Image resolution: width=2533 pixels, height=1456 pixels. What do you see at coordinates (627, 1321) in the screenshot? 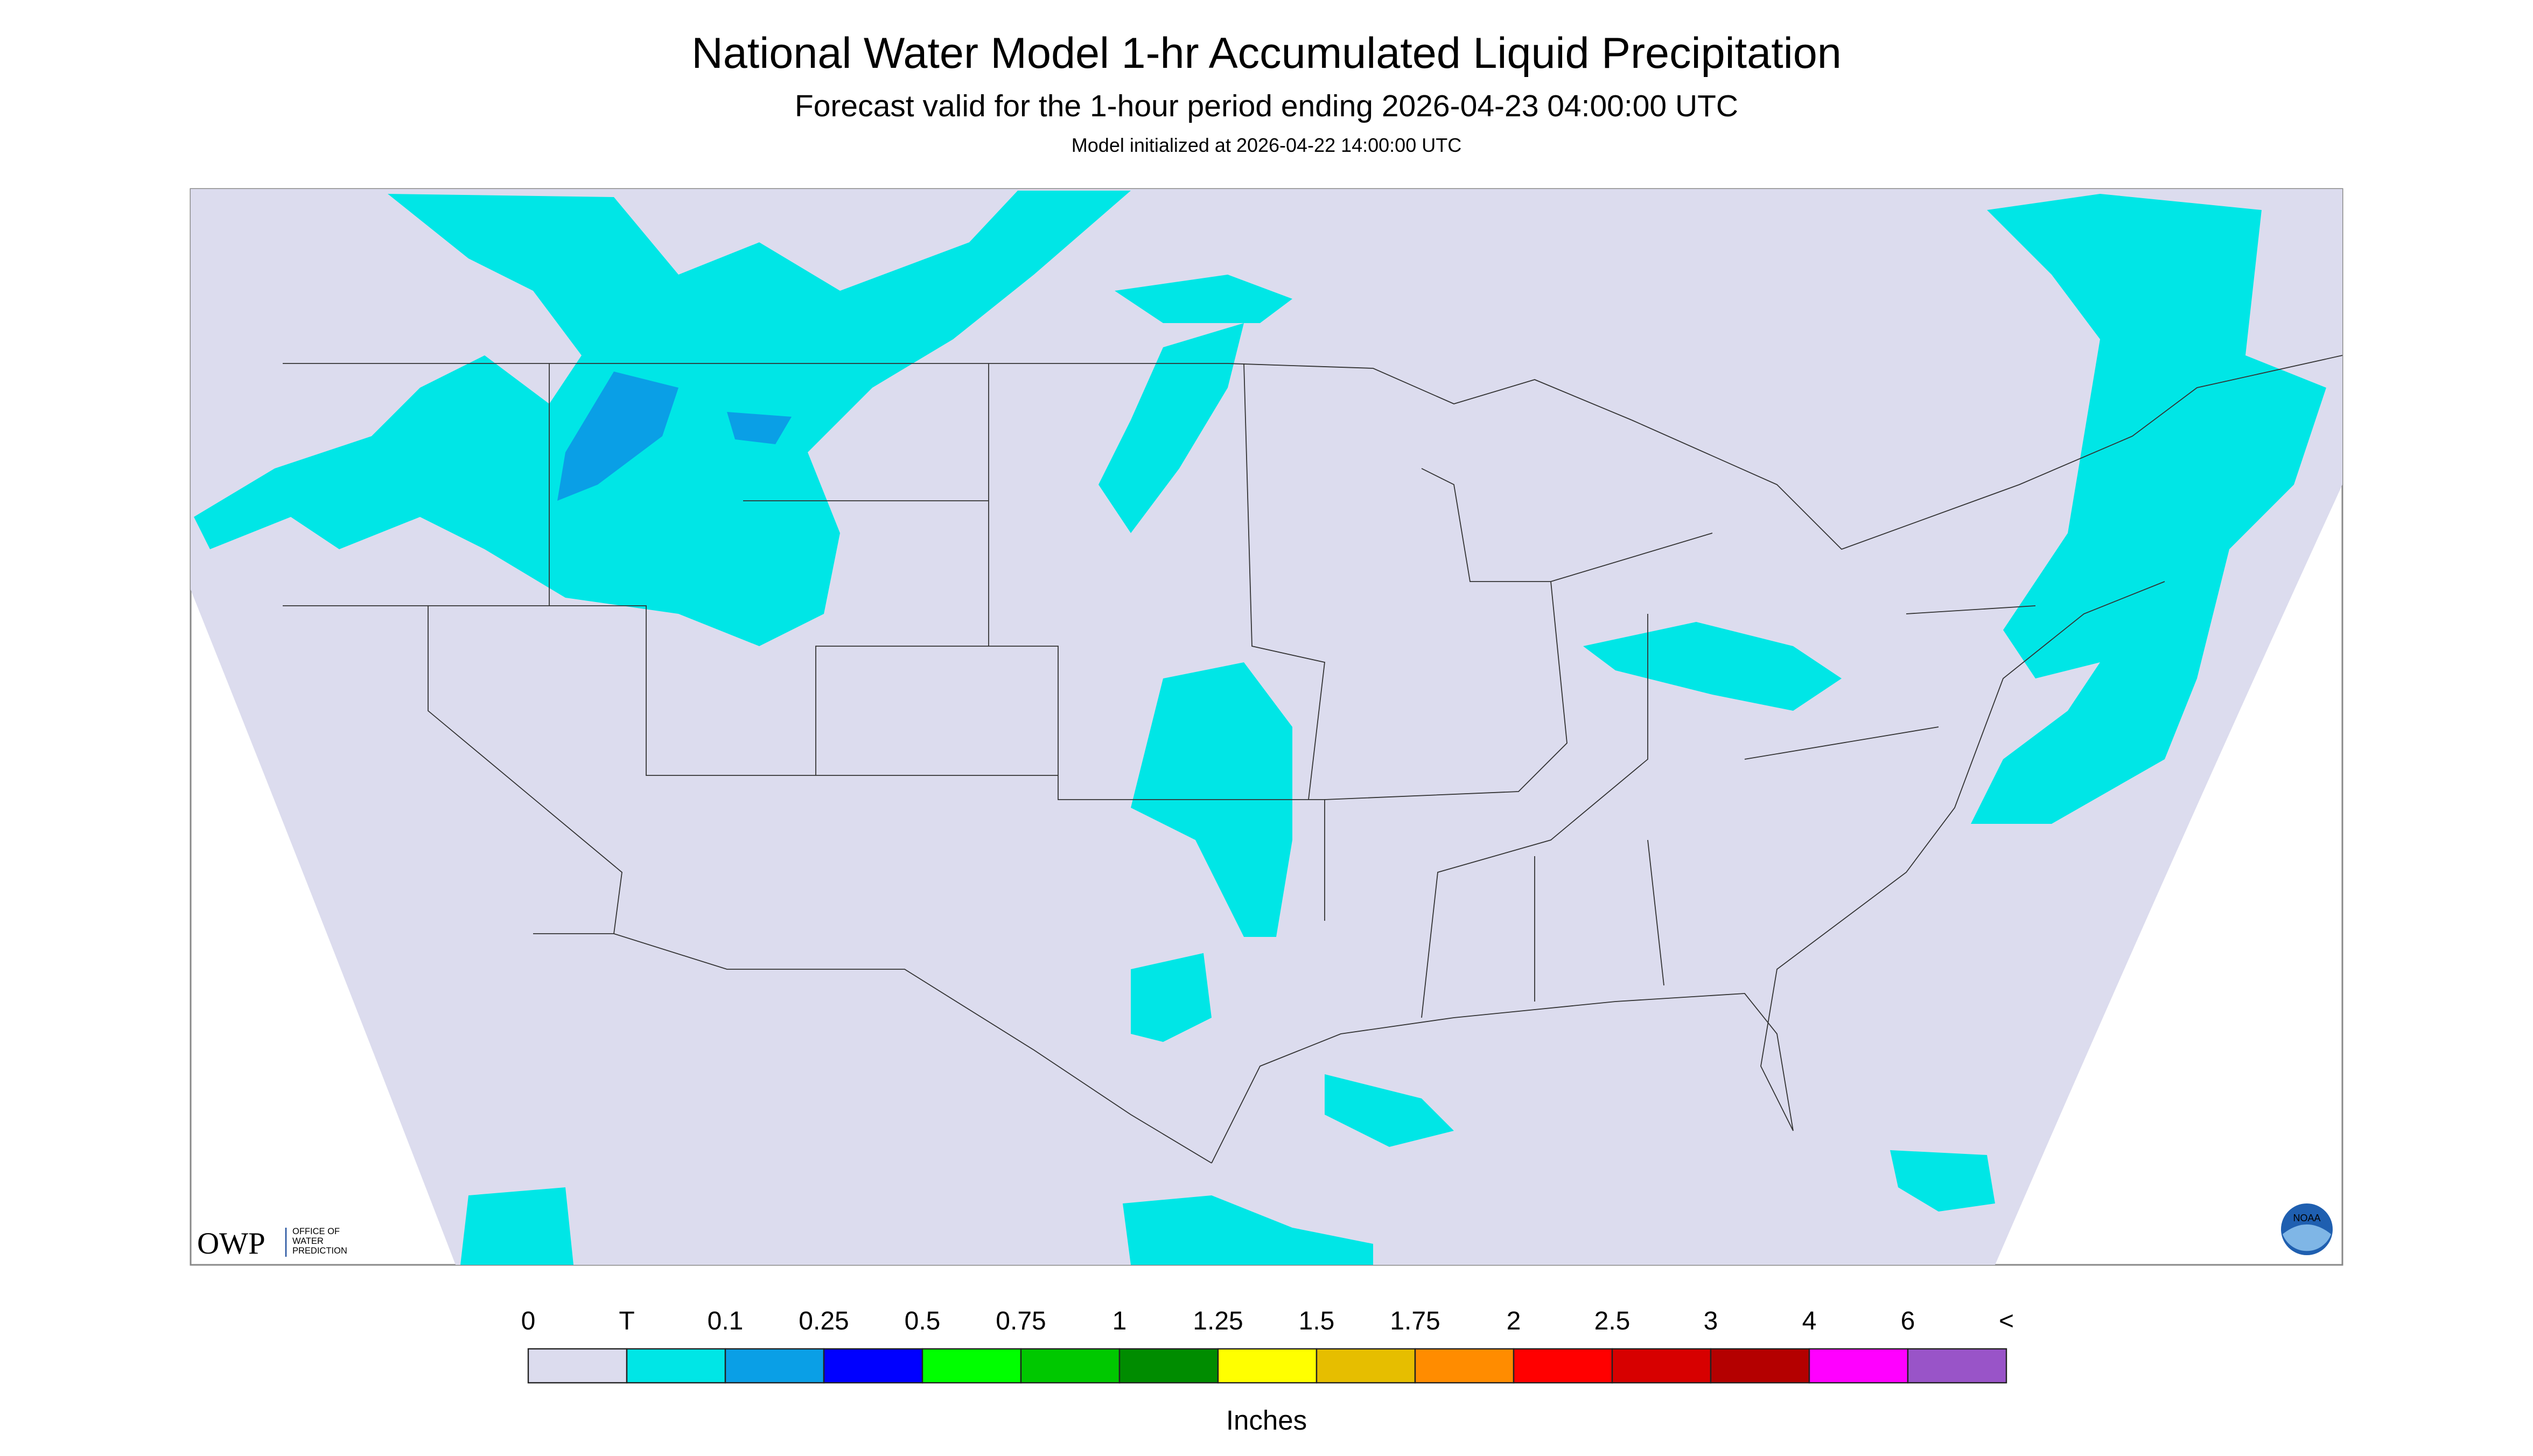
I see `legend-label: T` at bounding box center [627, 1321].